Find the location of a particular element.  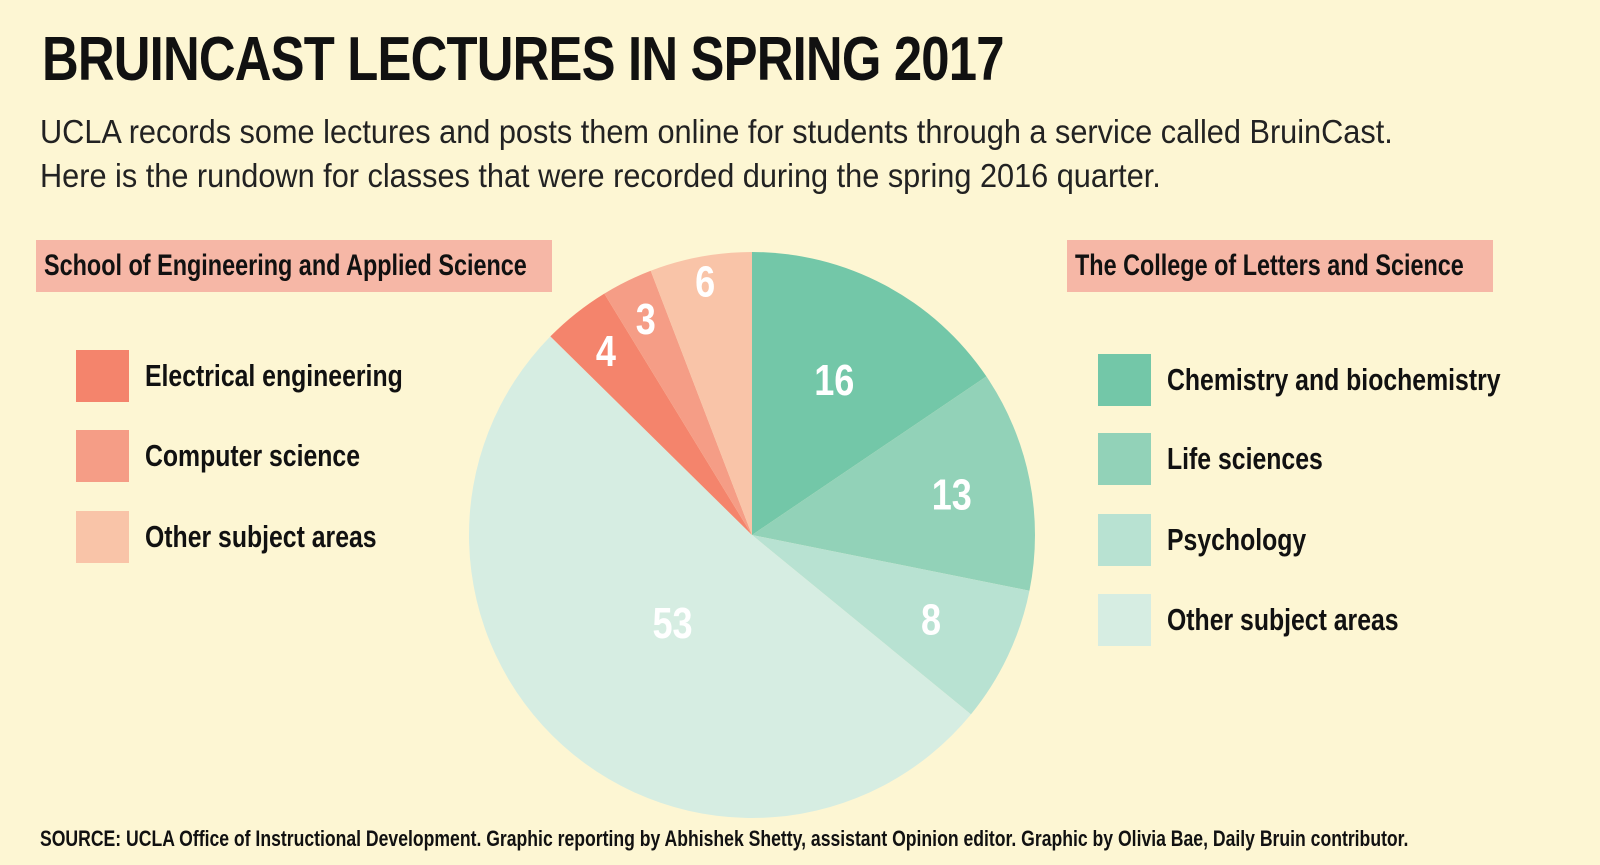

legend-item-electrical-engineering: Electrical engineering is located at coordinates (271, 376).